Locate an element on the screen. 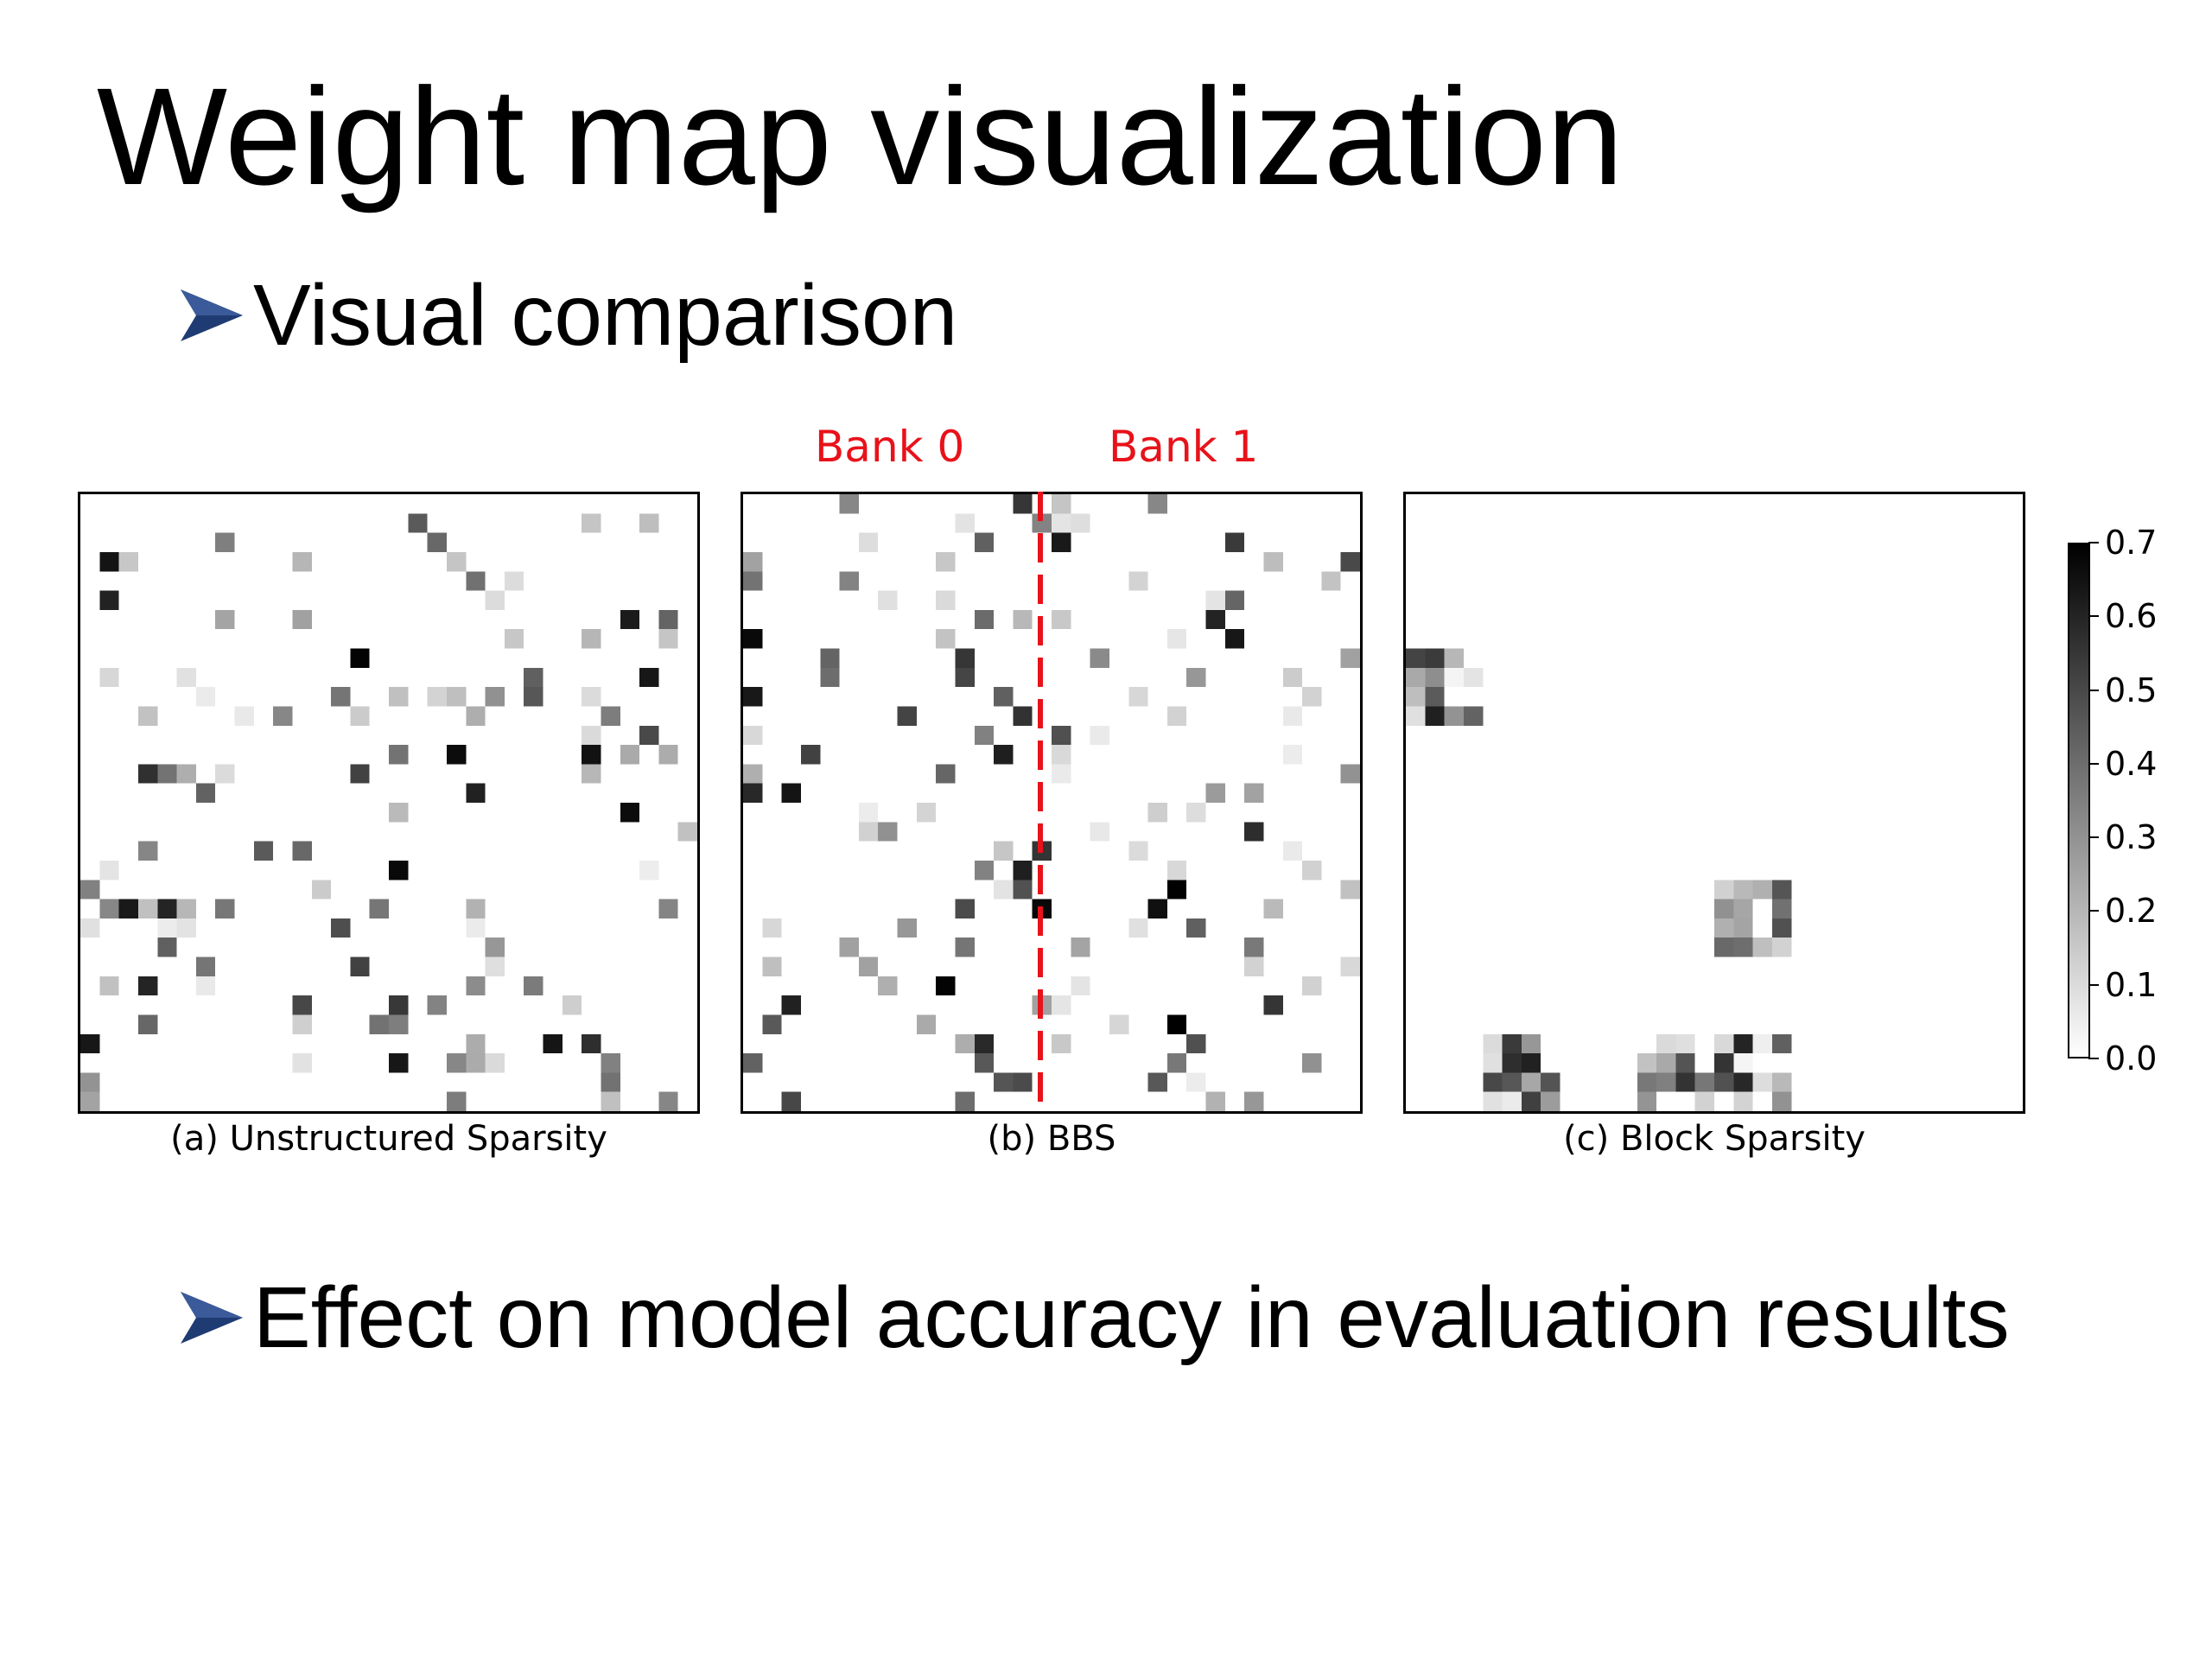 This screenshot has height=1659, width=2212. slide-title: Weight map visualization is located at coordinates (860, 136).